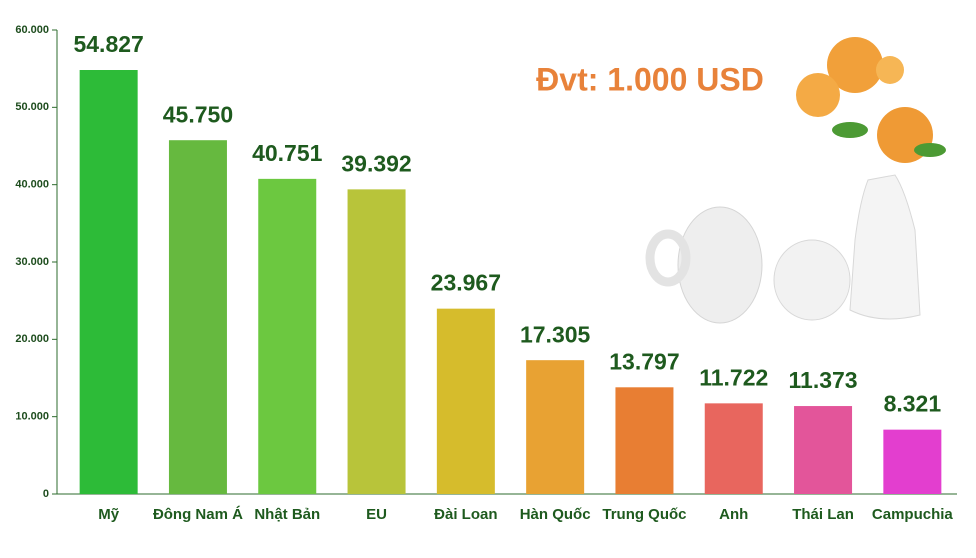  Describe the element at coordinates (32, 262) in the screenshot. I see `y-tick-label: 30.000` at that location.